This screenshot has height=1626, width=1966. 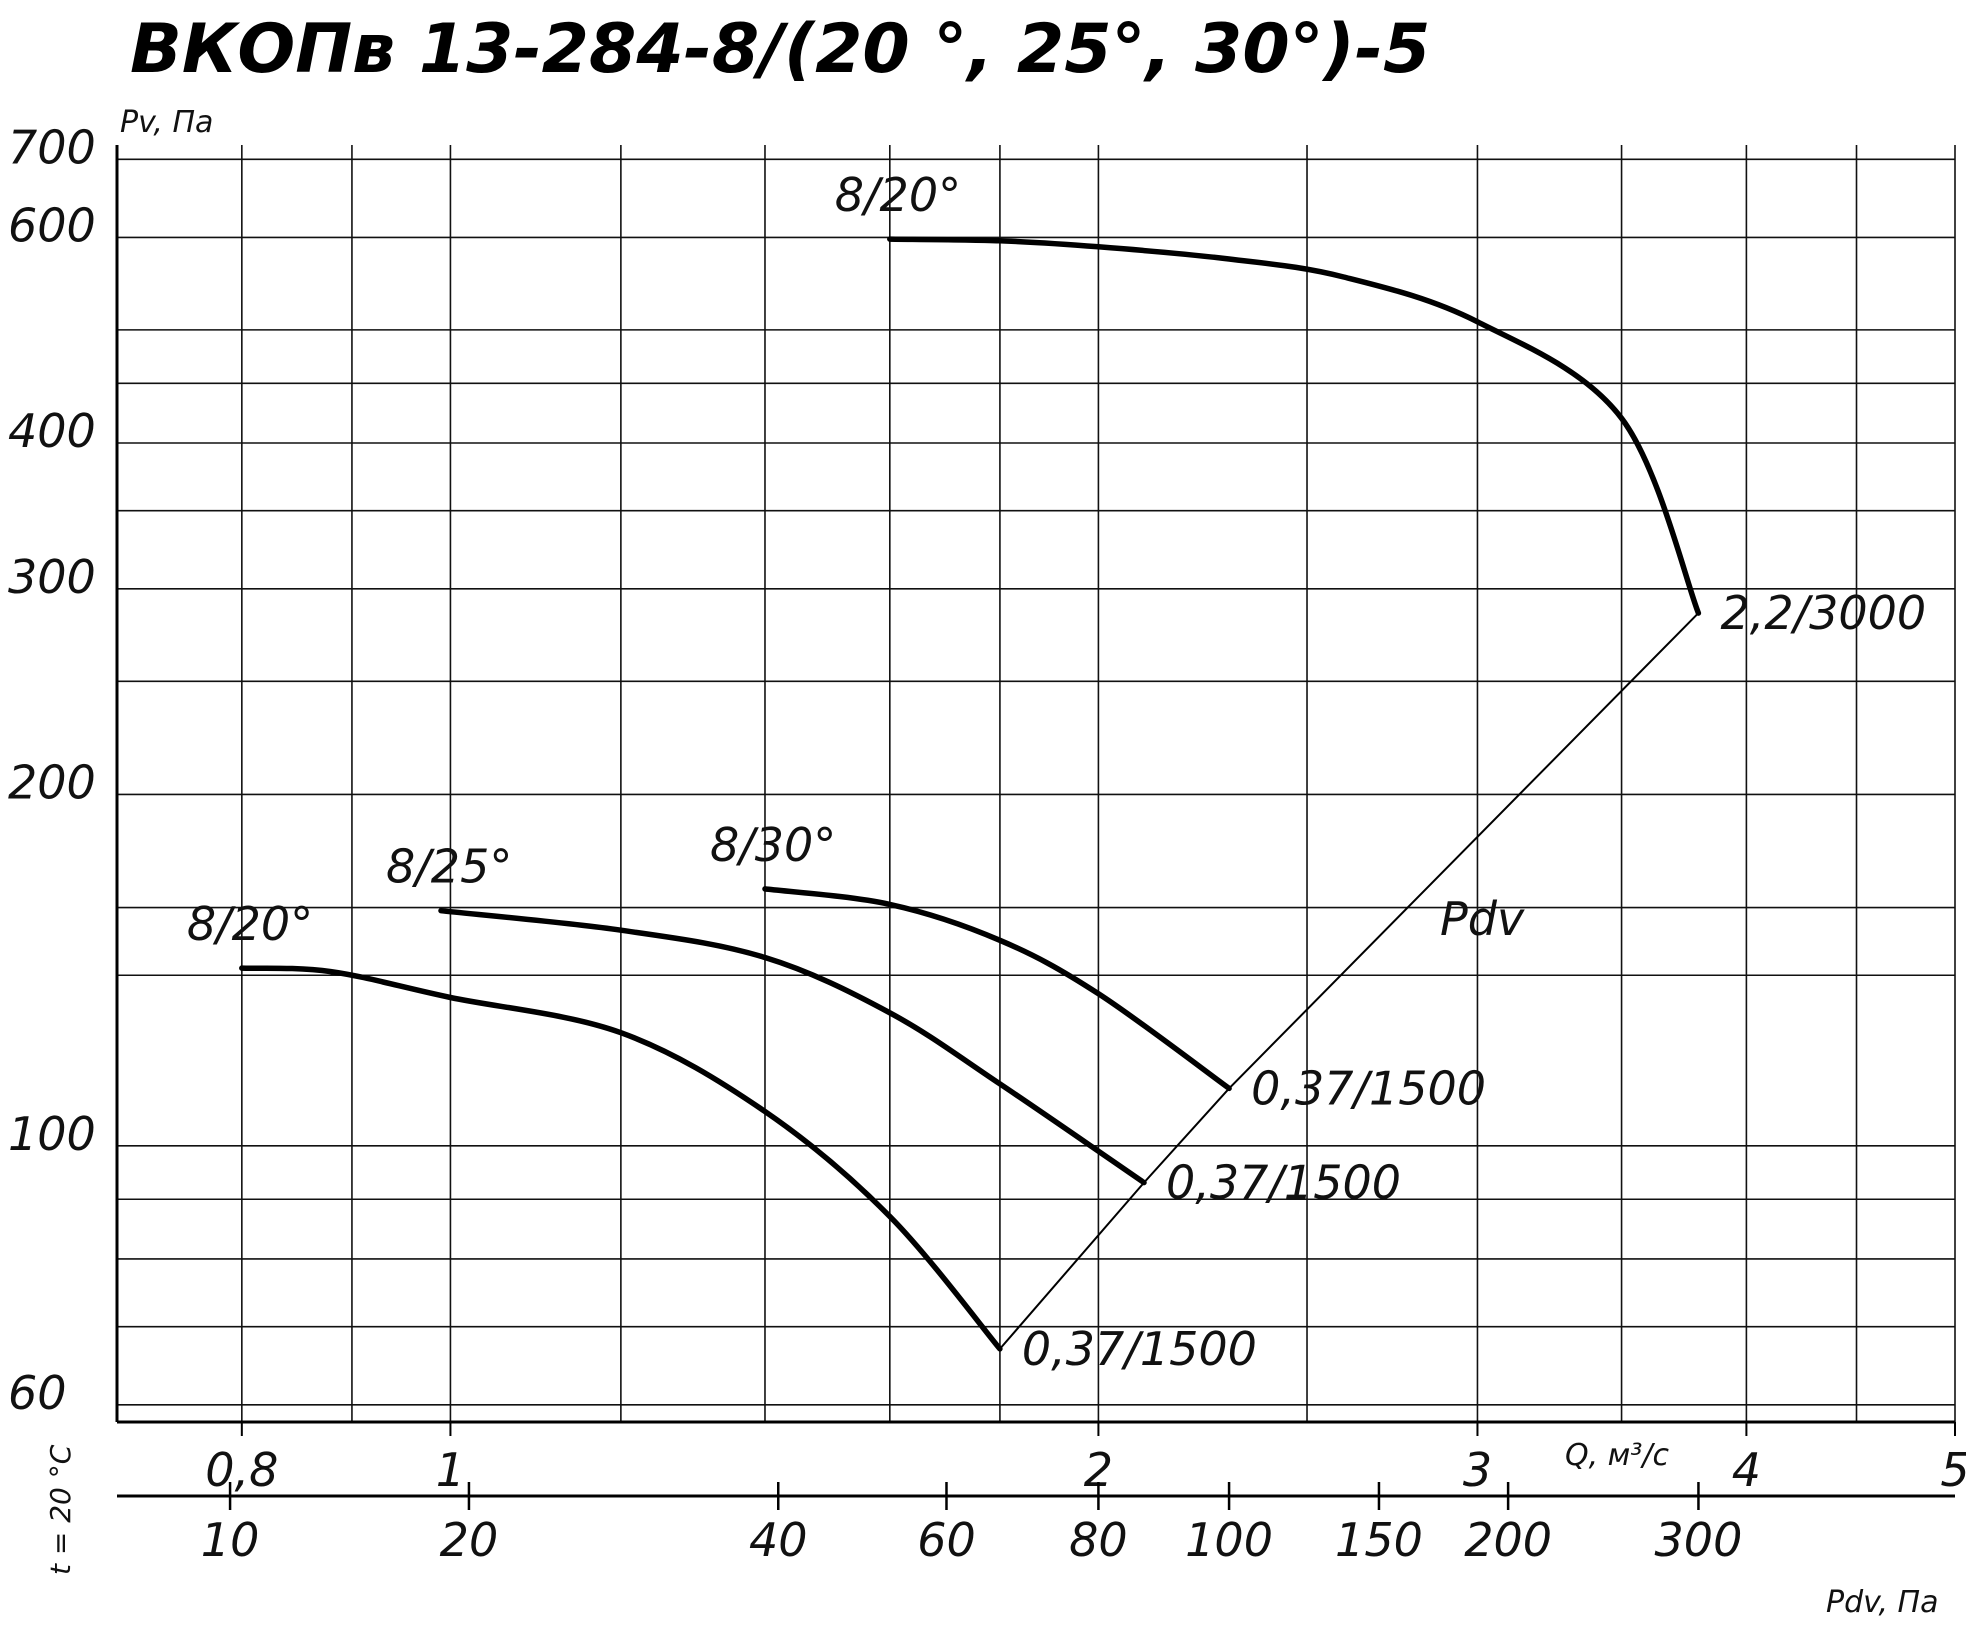 What do you see at coordinates (1699, 1540) in the screenshot?
I see `pdv-tick-label: 300` at bounding box center [1699, 1540].